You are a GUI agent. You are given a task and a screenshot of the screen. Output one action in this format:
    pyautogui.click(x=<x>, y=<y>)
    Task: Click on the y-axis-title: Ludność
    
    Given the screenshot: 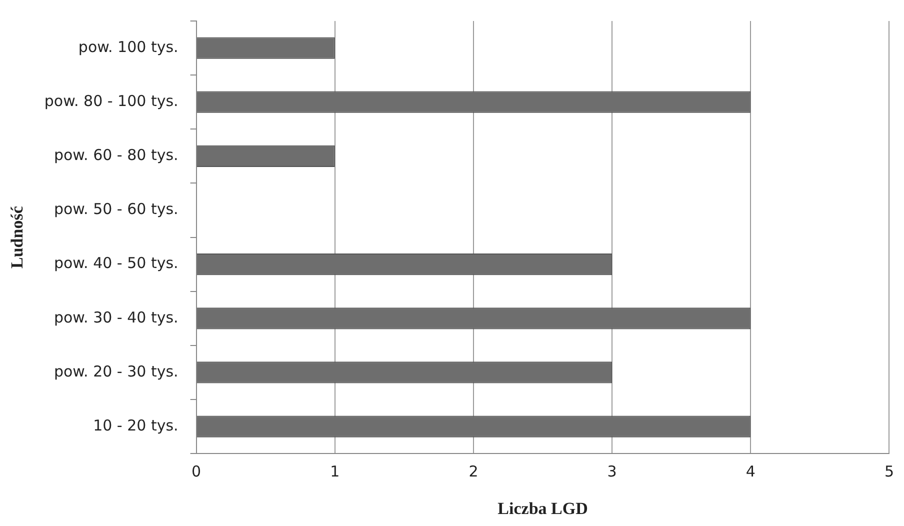 What is the action you would take?
    pyautogui.click(x=17, y=237)
    